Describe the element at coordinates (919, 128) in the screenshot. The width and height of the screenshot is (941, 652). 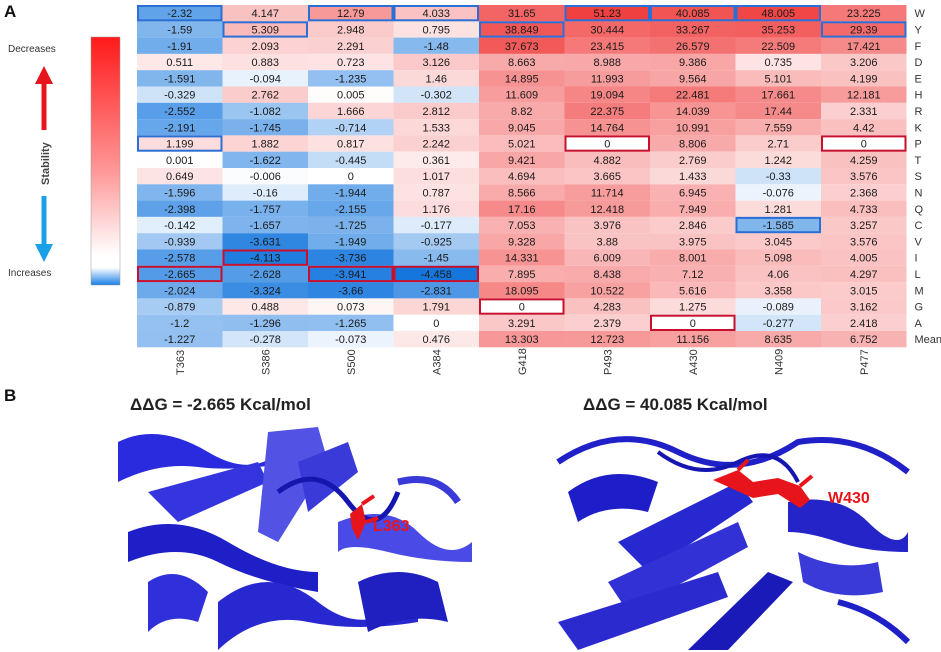
I see `row-label: K` at that location.